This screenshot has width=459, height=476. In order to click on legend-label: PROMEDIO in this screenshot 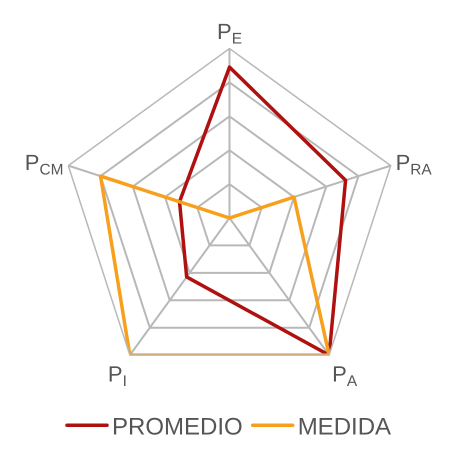, I will do `click(177, 427)`.